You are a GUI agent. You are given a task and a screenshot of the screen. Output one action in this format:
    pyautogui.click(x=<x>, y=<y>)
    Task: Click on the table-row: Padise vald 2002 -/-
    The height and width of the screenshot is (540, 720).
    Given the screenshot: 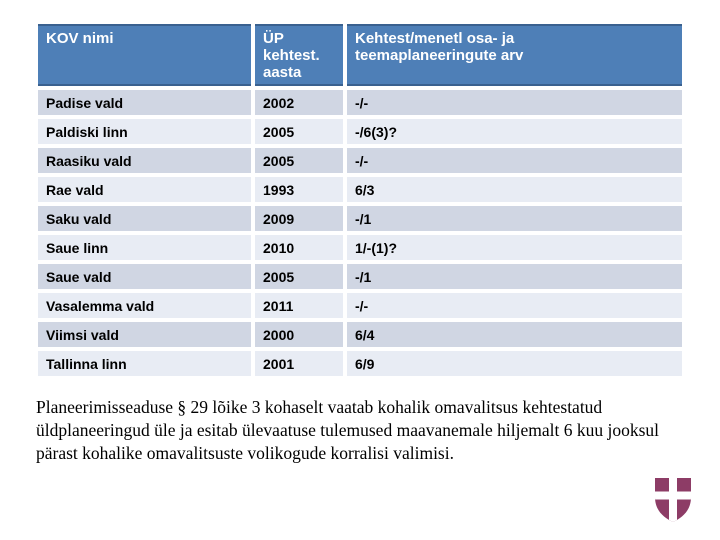 What is the action you would take?
    pyautogui.click(x=360, y=102)
    